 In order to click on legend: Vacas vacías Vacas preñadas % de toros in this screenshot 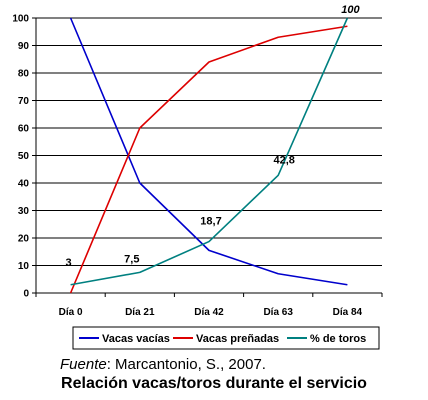, I will do `click(226, 338)`.